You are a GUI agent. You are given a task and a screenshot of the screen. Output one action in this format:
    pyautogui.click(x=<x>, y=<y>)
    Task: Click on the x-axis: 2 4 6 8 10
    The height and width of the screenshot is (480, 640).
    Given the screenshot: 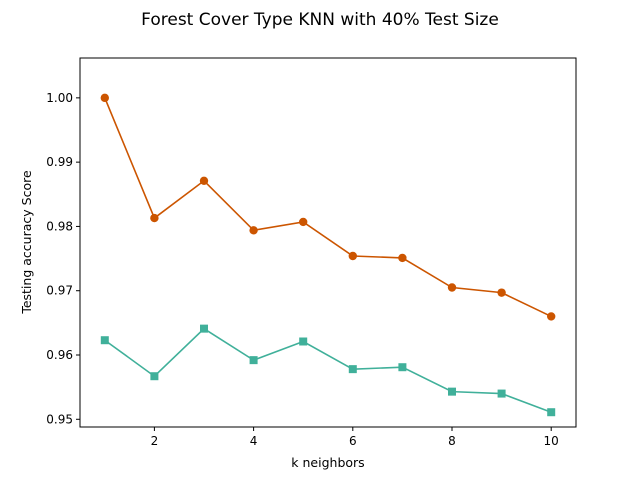 What is the action you would take?
    pyautogui.click(x=355, y=437)
    